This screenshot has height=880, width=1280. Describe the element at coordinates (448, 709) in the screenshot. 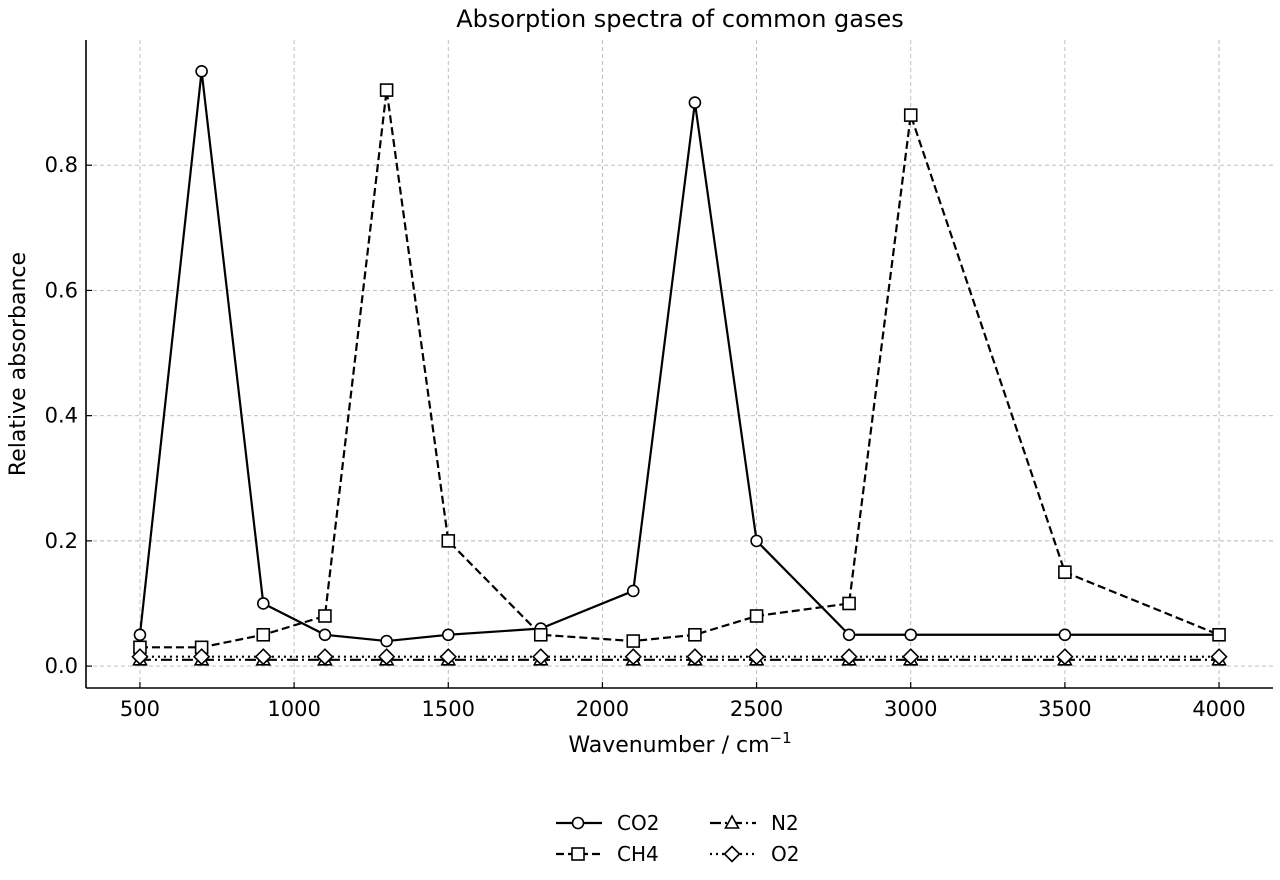

I see `x-tick-label: 1500` at that location.